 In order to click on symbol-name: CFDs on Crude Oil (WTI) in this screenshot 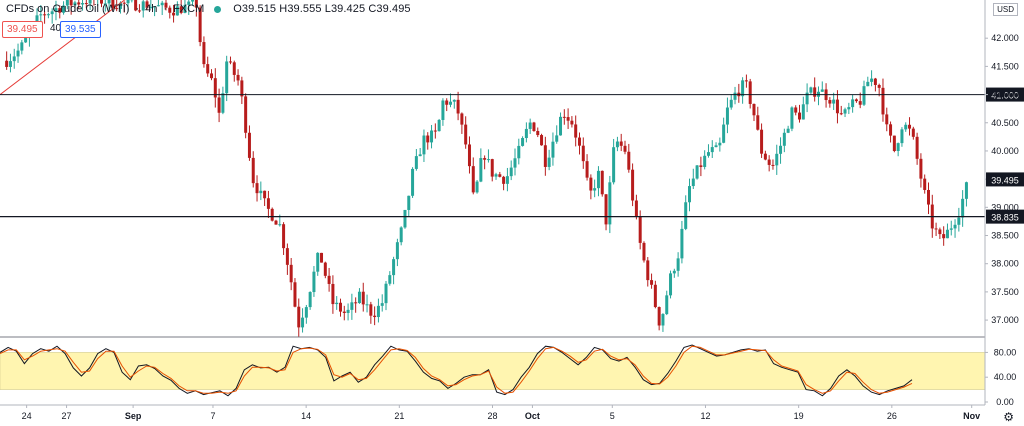, I will do `click(68, 9)`.